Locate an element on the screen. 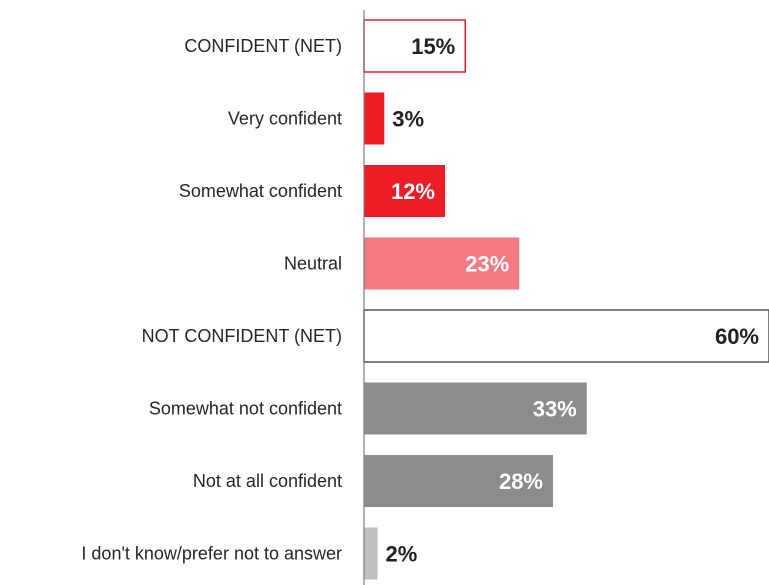 The image size is (769, 585). category-label: CONFIDENT (NET) is located at coordinates (263, 46).